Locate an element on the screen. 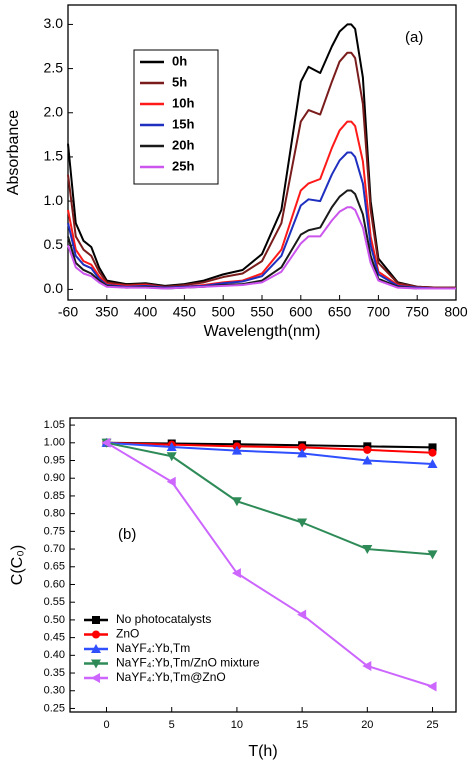 The image size is (474, 765). x-tick-label: 400 is located at coordinates (146, 312).